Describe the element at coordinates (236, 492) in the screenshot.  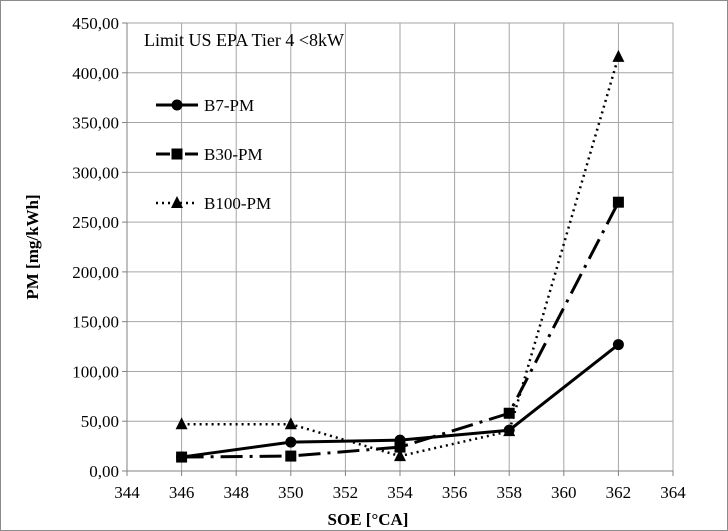
I see `x-tick-label: 348` at that location.